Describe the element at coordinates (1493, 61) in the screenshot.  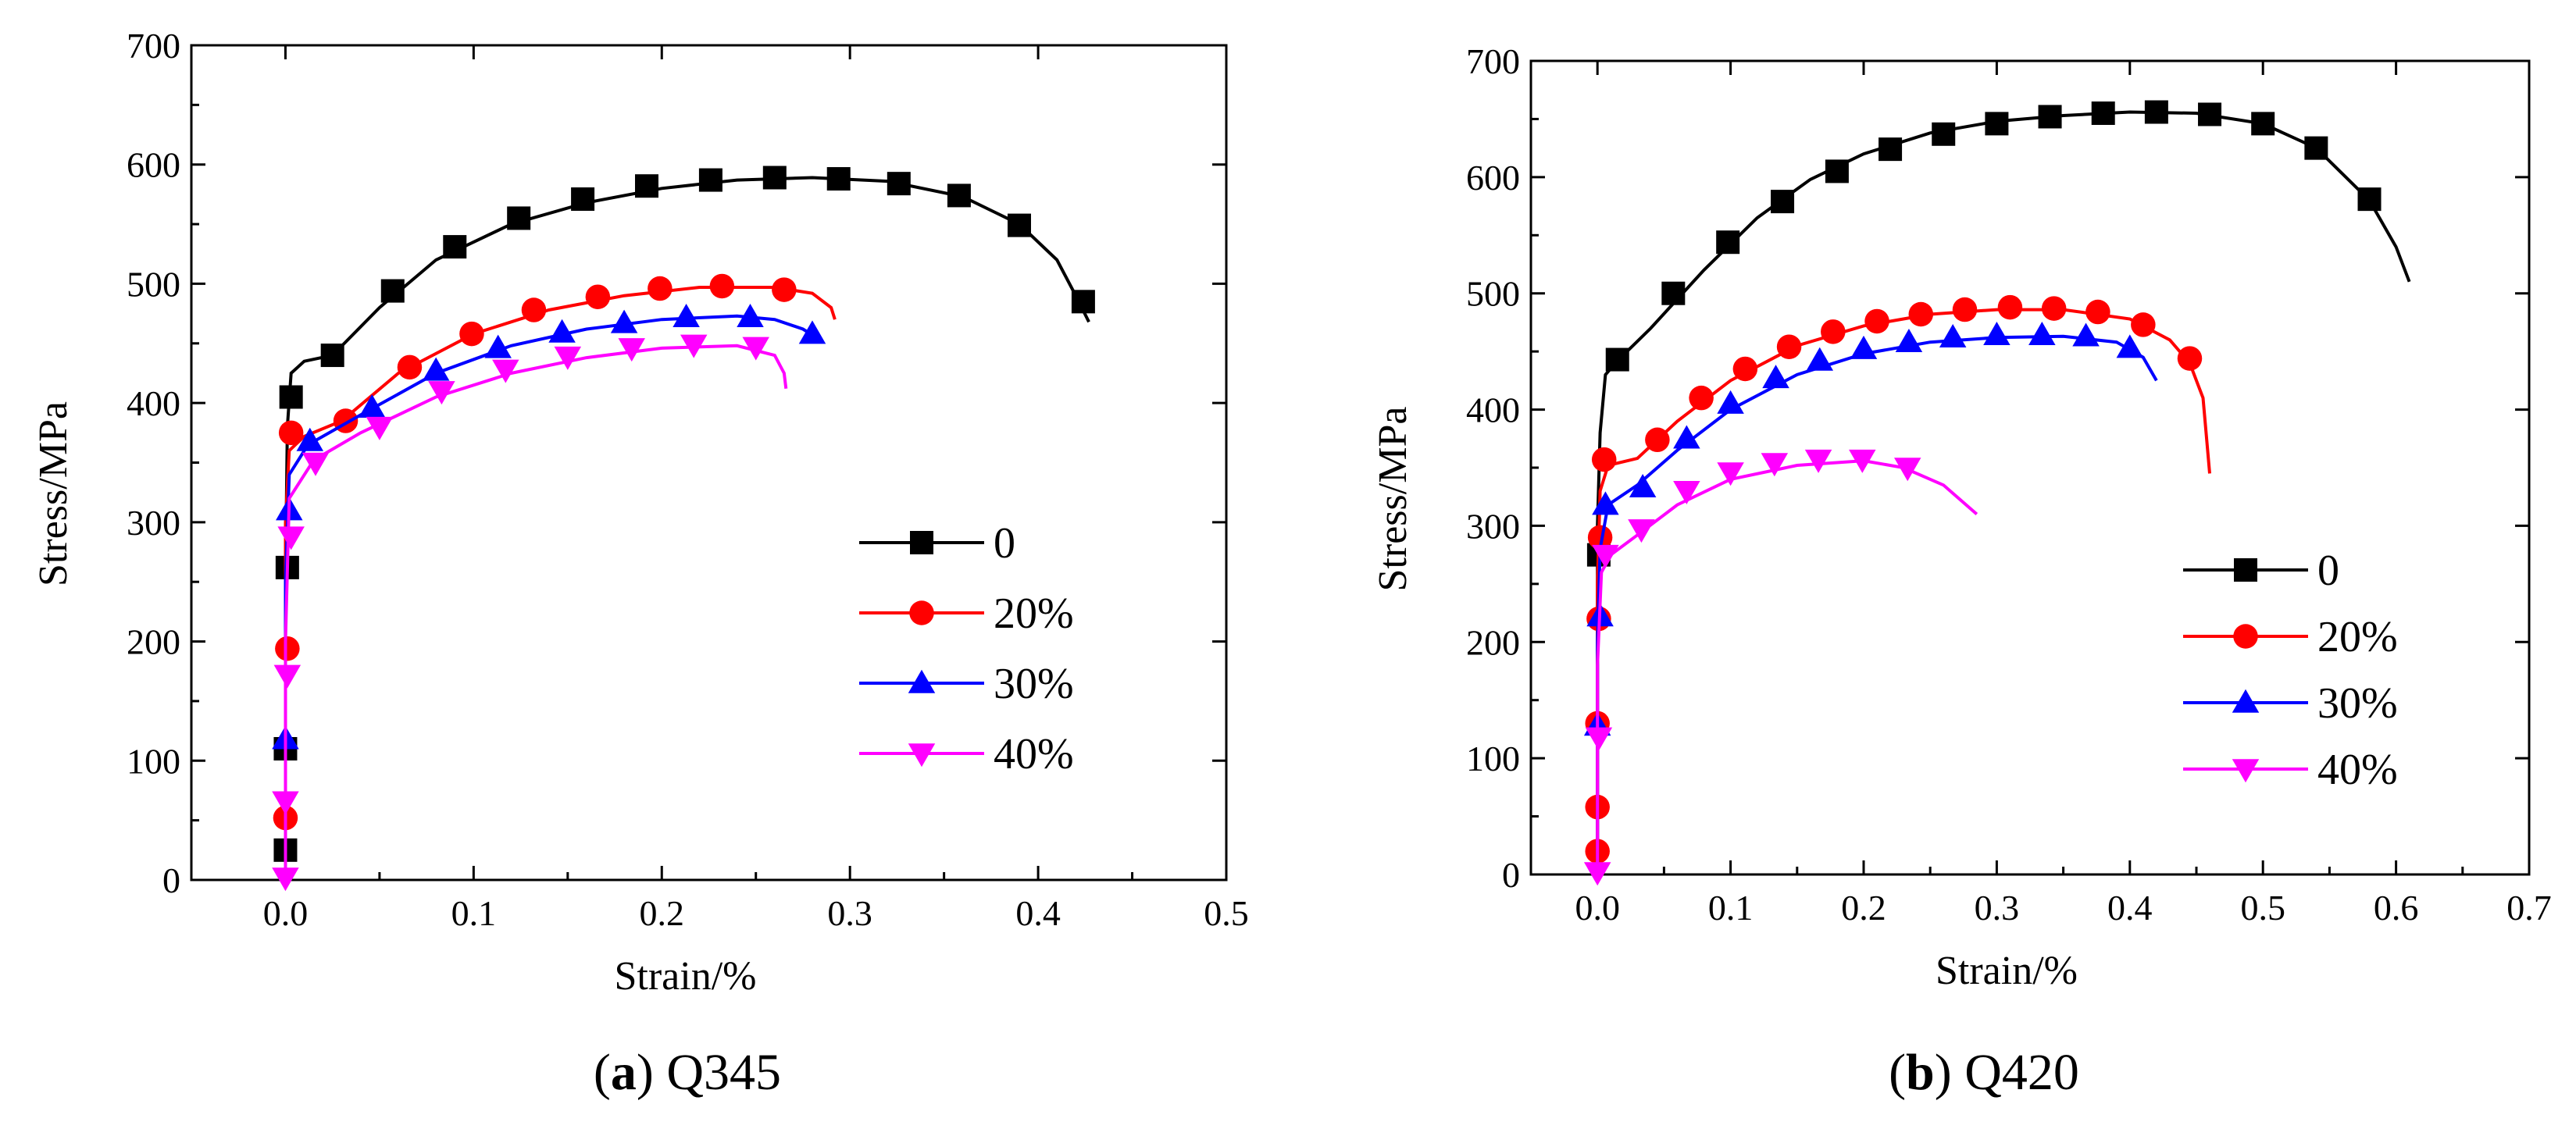
I see `y-tick-label: 700` at that location.